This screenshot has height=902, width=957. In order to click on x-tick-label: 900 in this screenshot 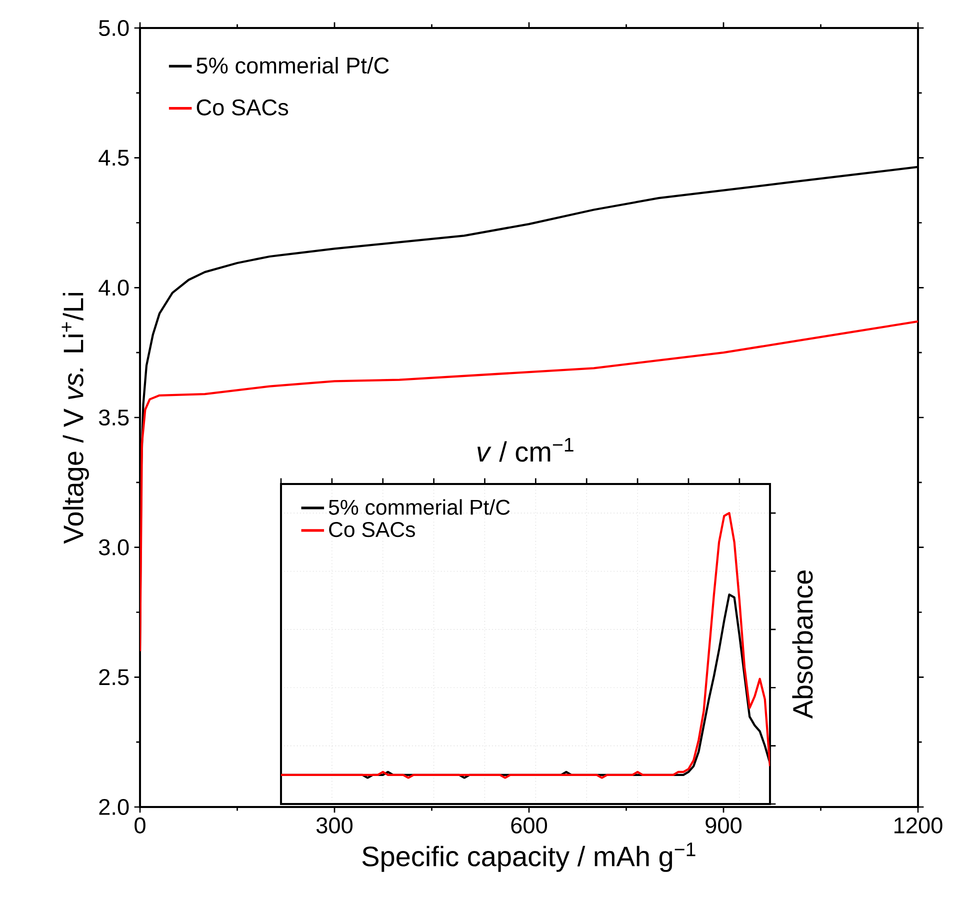, I will do `click(724, 825)`.